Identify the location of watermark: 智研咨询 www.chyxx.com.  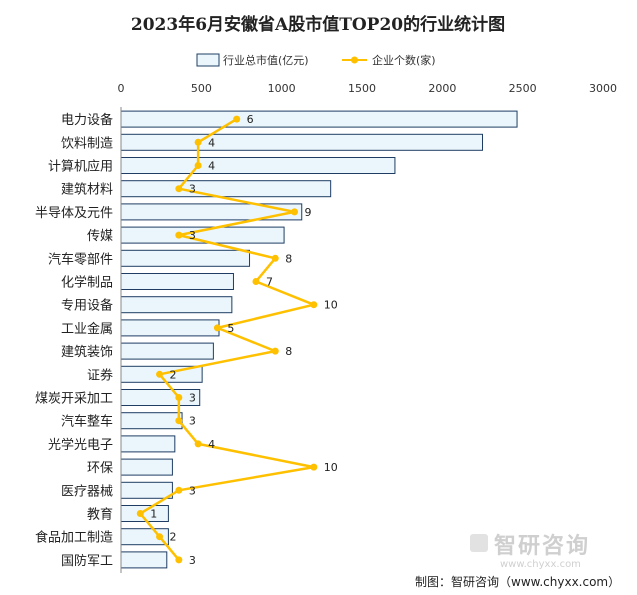
(530, 551).